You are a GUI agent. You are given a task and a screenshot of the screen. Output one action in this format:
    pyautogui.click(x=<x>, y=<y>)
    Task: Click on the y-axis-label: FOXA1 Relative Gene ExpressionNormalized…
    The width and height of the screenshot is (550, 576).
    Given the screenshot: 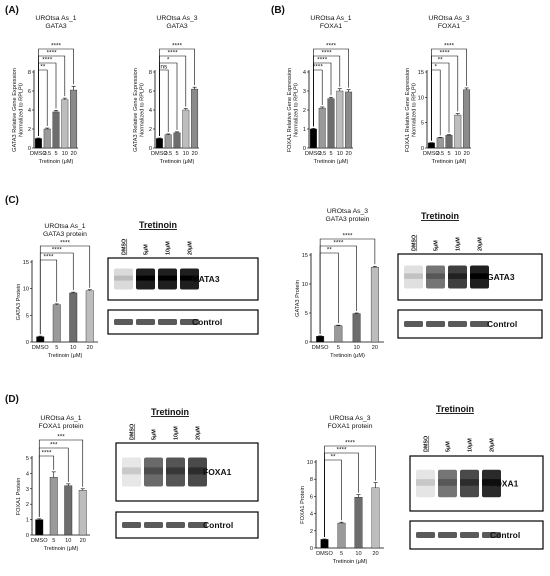 What is the action you would take?
    pyautogui.click(x=293, y=110)
    